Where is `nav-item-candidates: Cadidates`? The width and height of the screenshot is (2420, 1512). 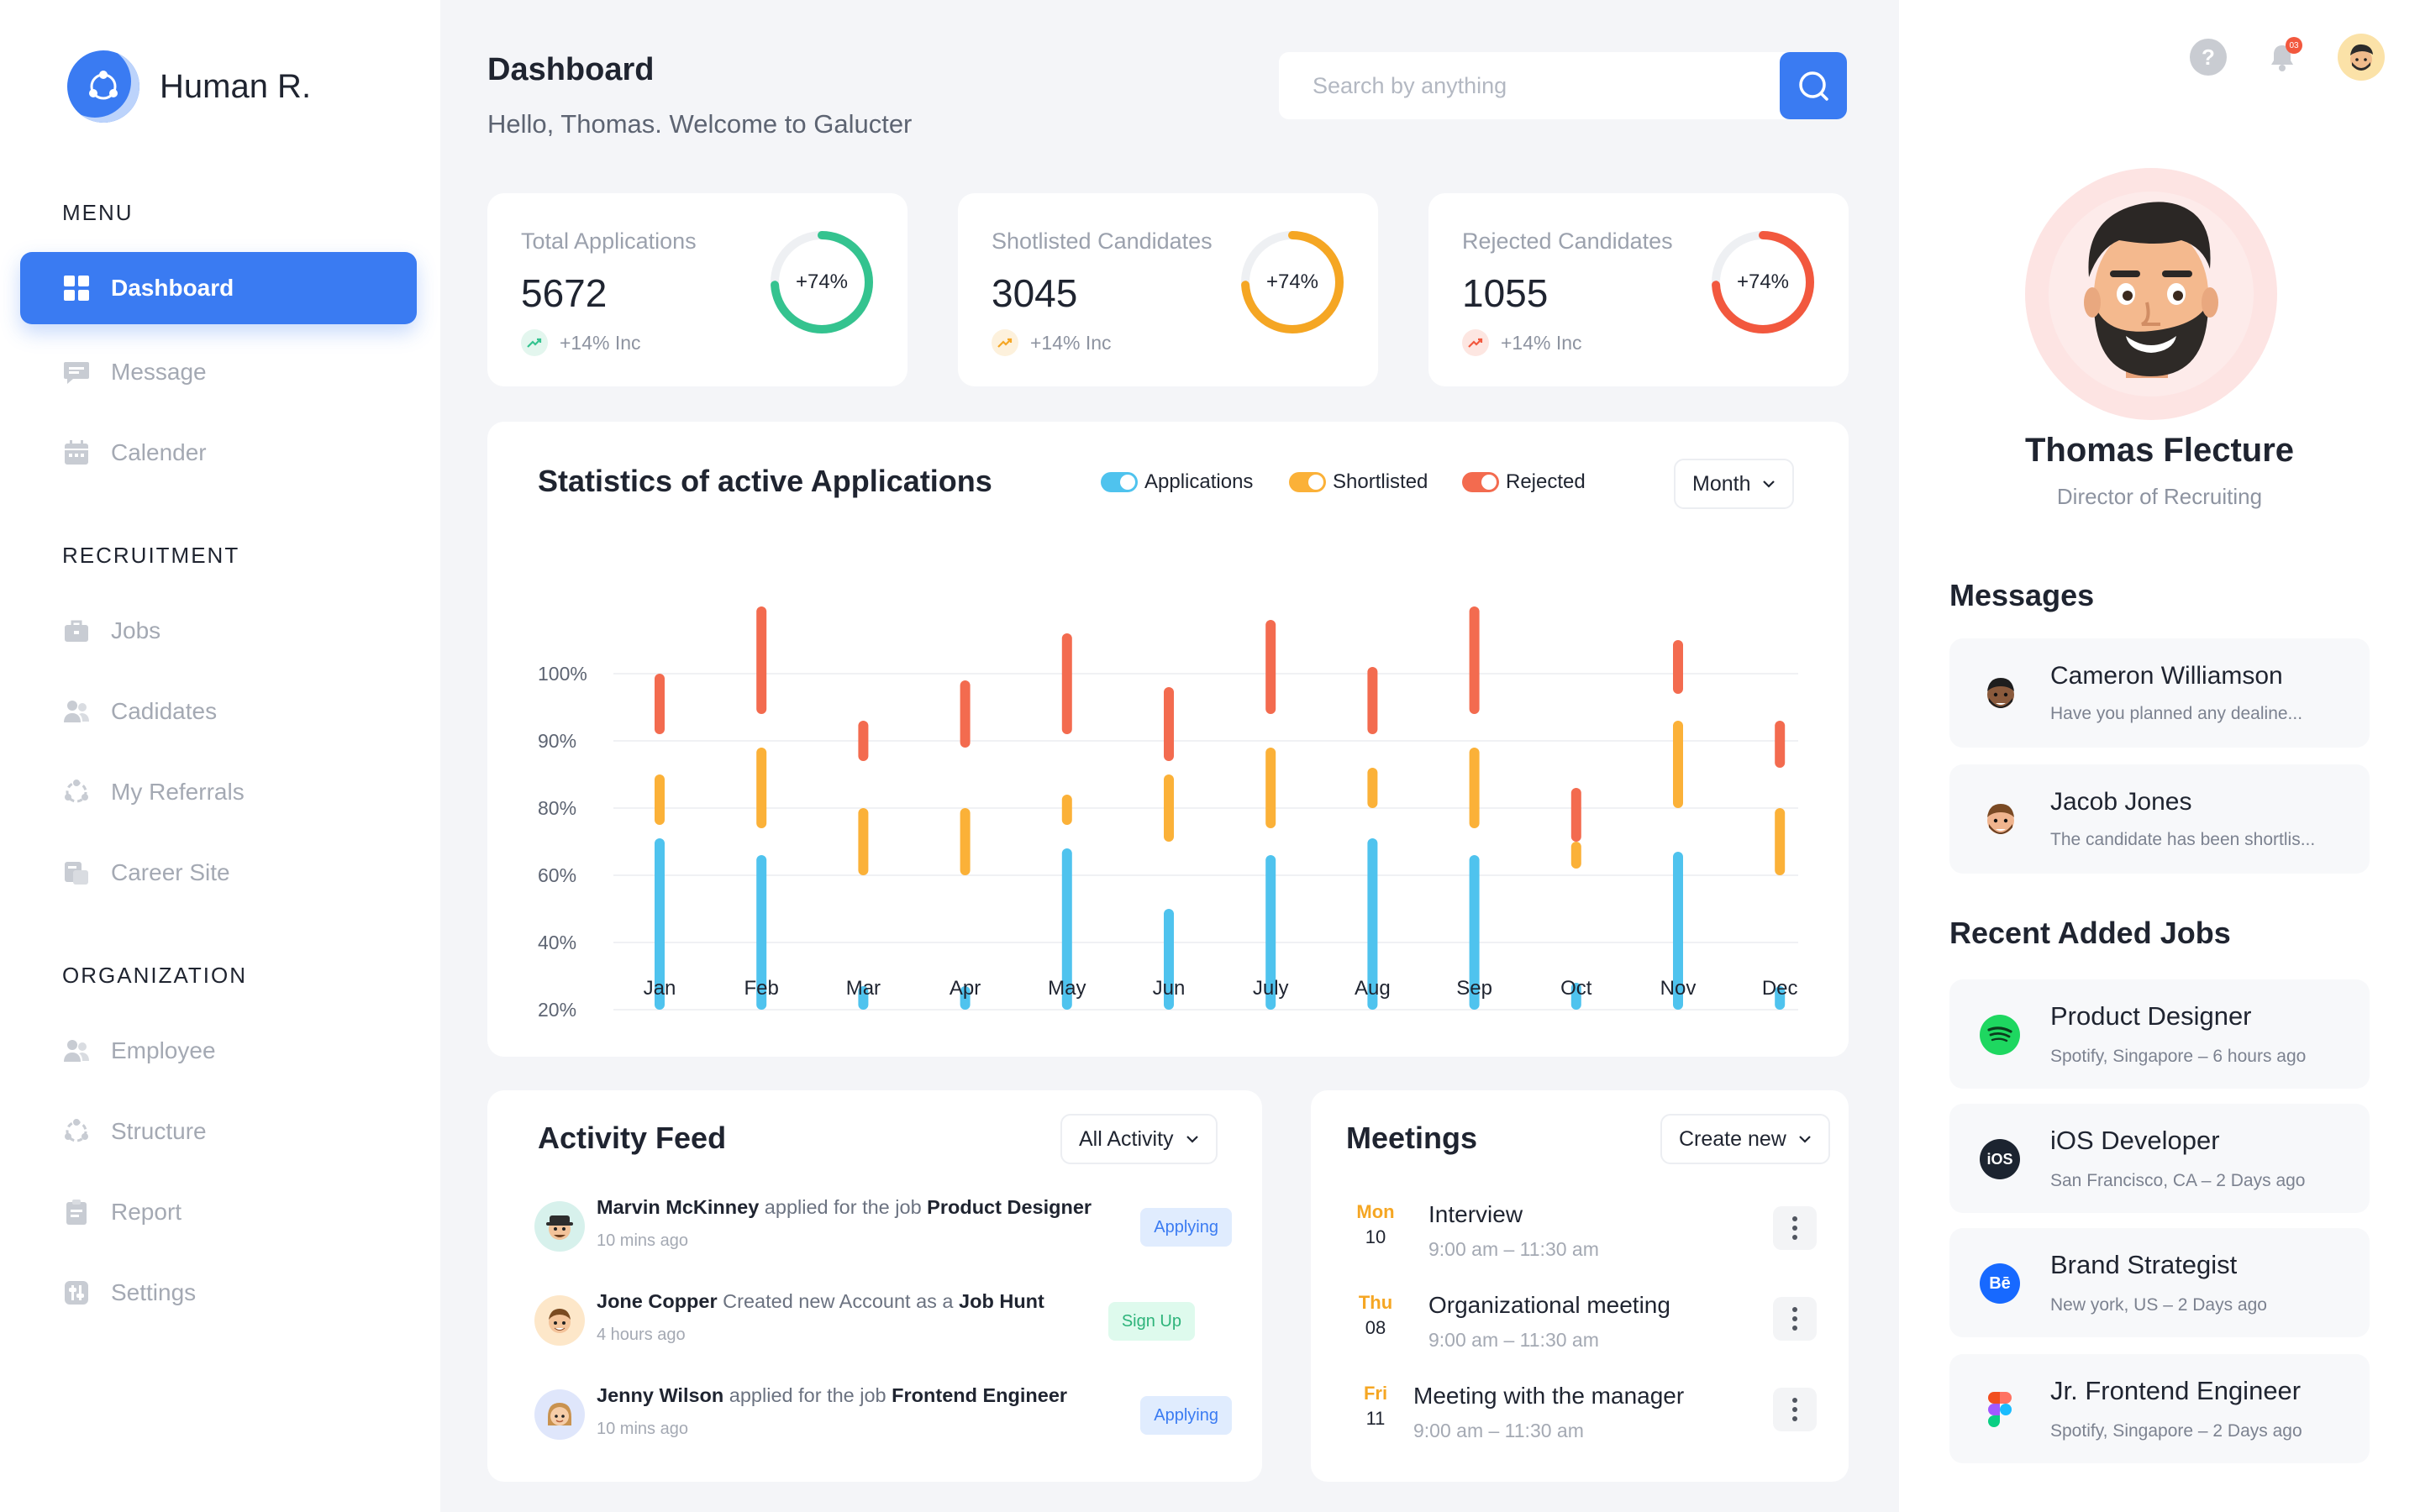 nav-item-candidates: Cadidates is located at coordinates (218, 711).